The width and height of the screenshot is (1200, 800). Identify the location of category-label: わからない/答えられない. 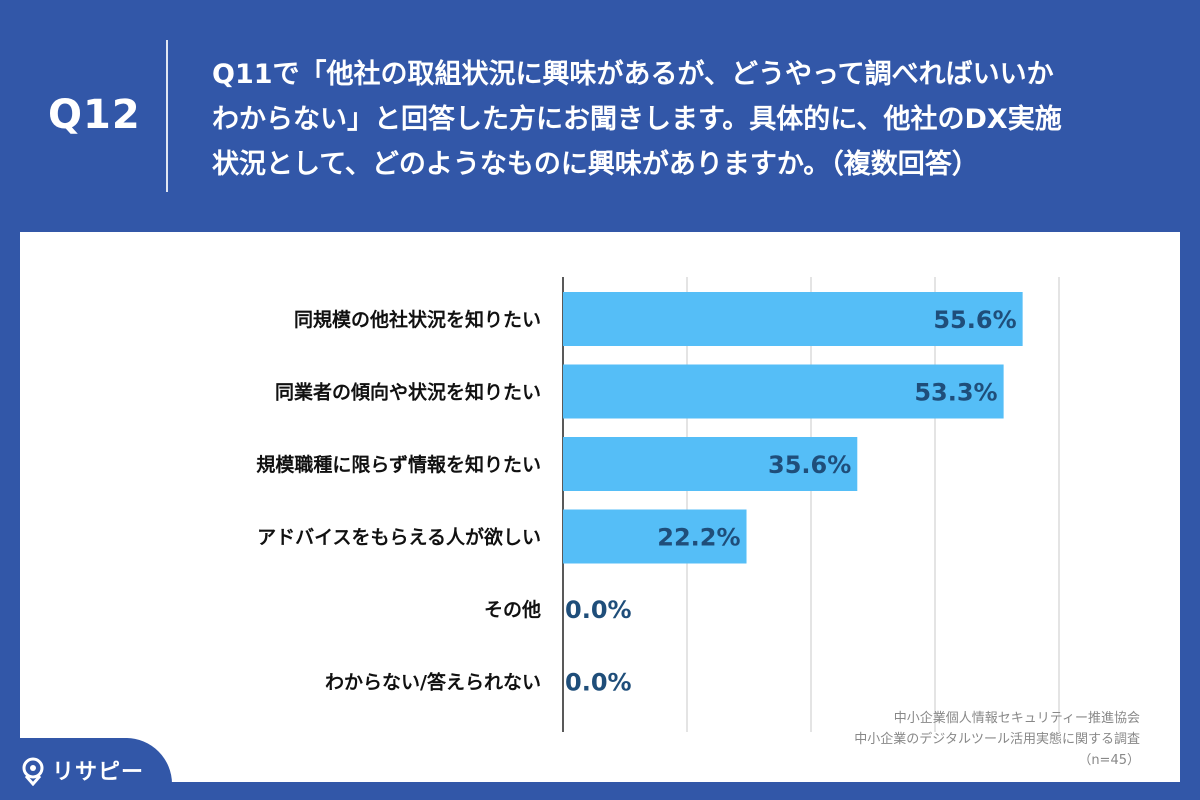
(433, 682).